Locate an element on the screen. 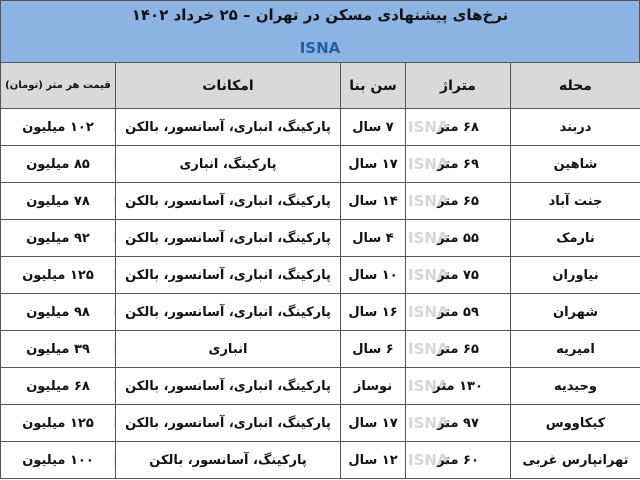  cell-text: انباری is located at coordinates (228, 349).